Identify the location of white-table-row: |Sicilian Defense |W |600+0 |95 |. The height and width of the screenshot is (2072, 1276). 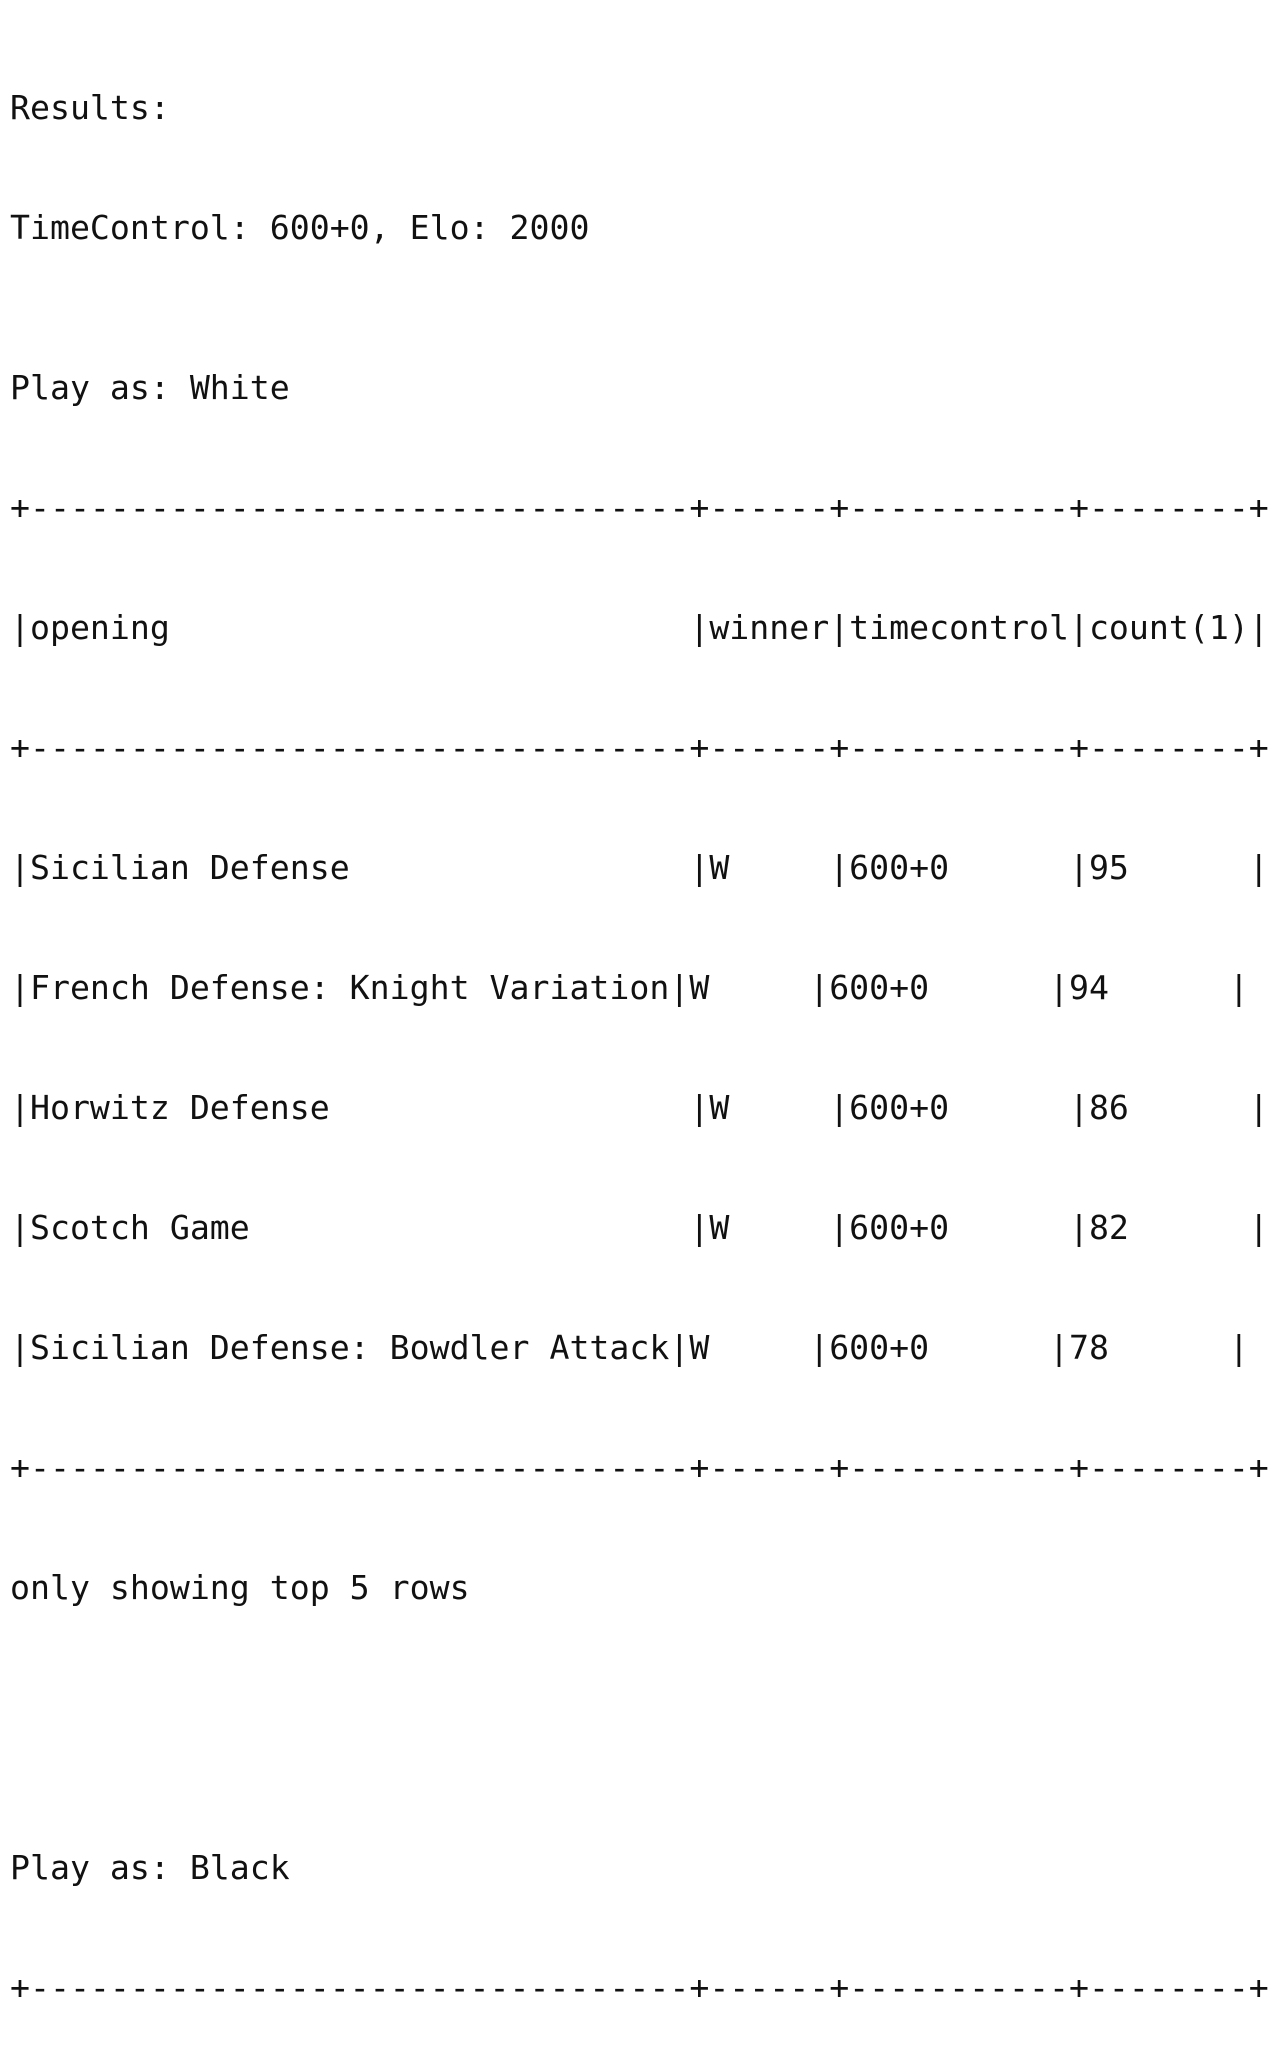
(639, 867).